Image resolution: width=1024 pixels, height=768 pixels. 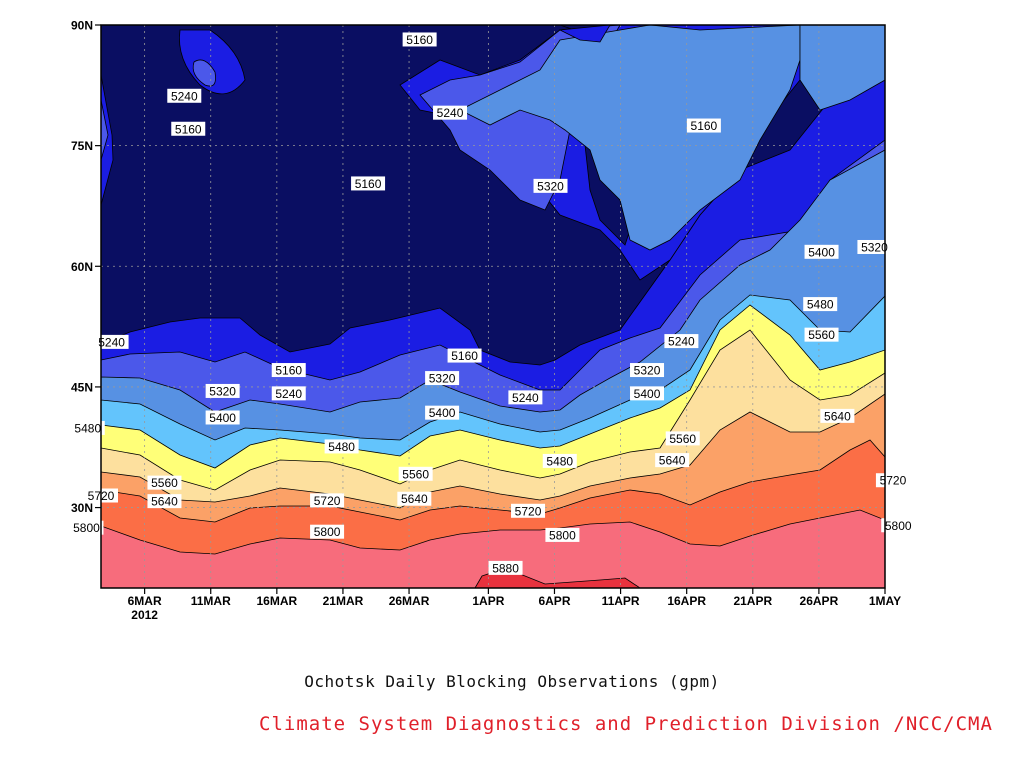 I want to click on y-tick-label: 30N, so click(x=82, y=508).